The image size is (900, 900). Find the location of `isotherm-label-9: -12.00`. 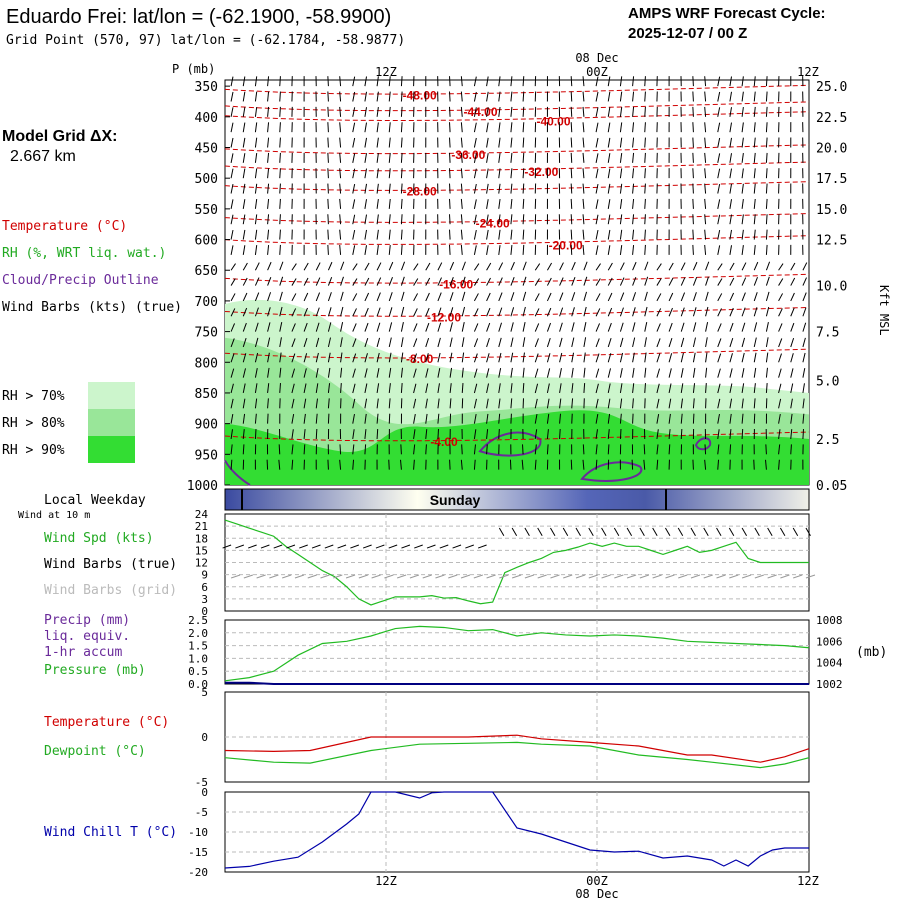

isotherm-label-9: -12.00 is located at coordinates (444, 317).